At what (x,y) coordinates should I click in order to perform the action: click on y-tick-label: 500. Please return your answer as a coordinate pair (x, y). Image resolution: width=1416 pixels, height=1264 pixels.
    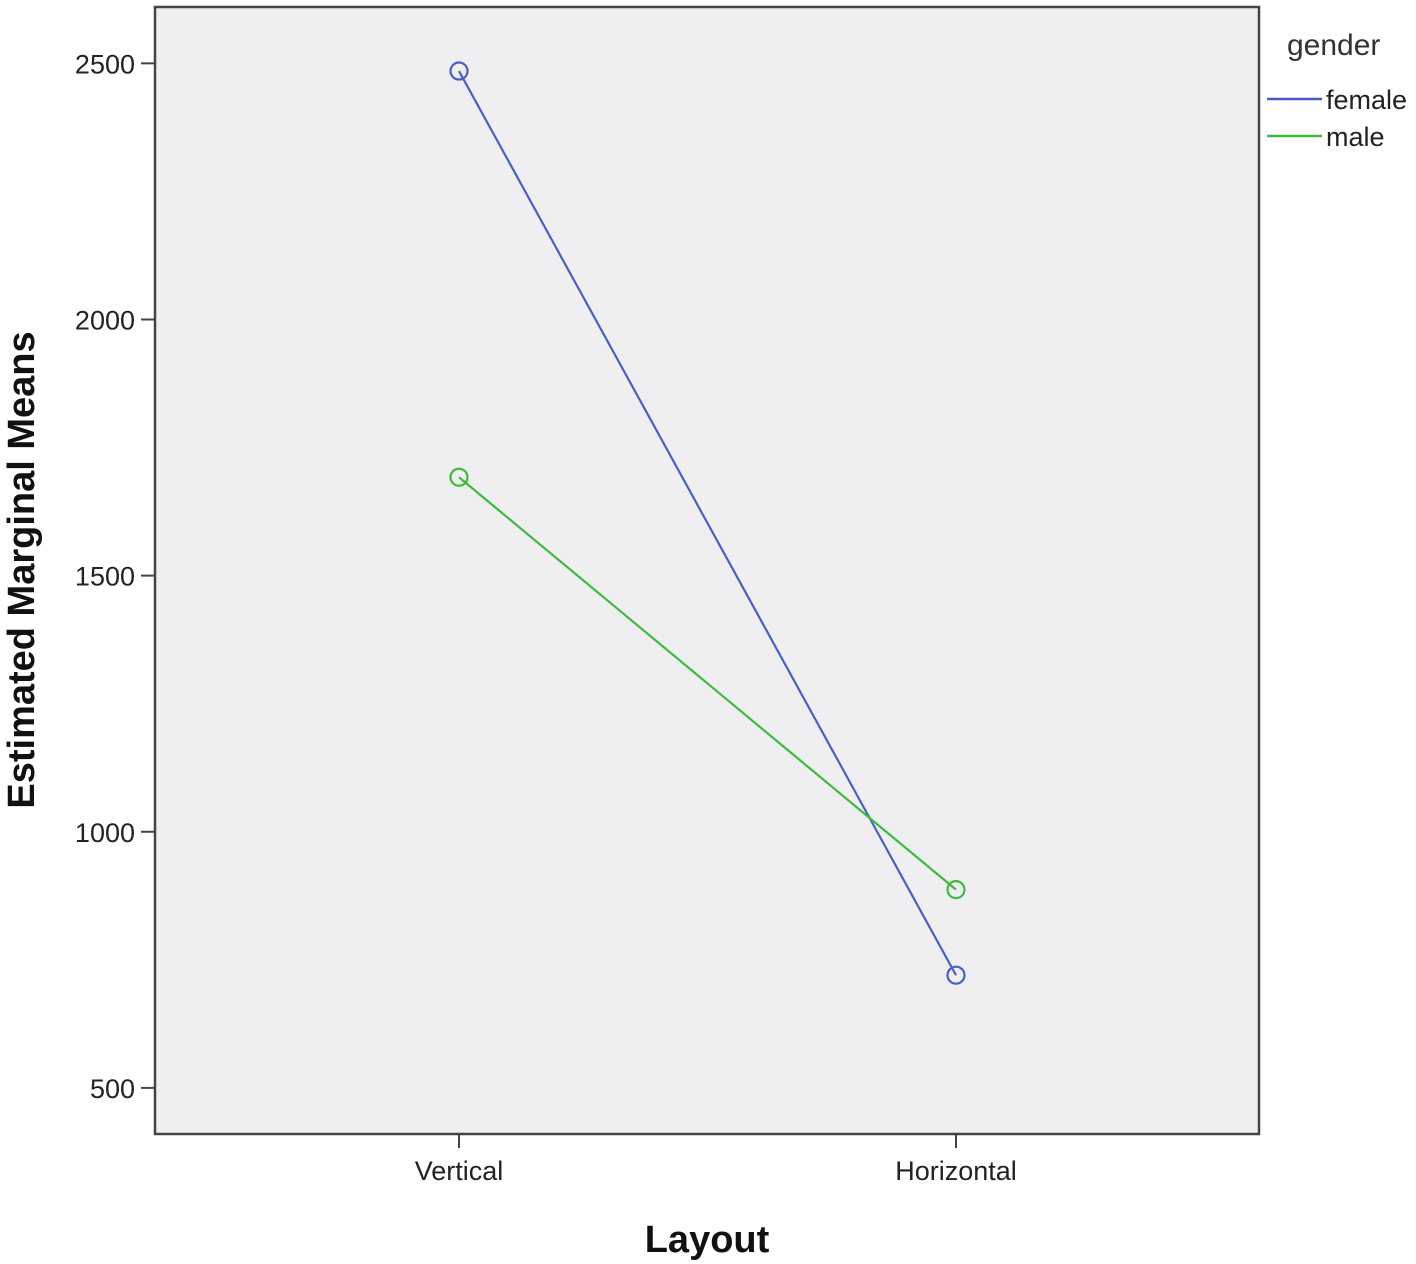
    Looking at the image, I should click on (112, 1089).